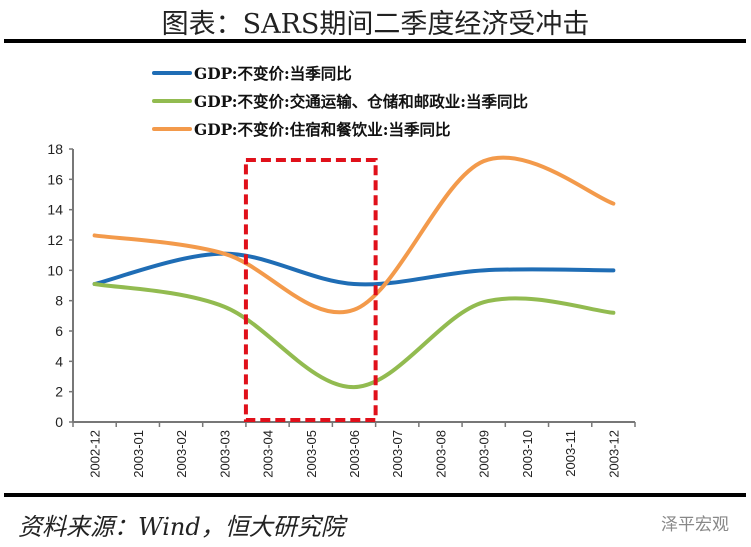  Describe the element at coordinates (172, 73) in the screenshot. I see `legend-swatch-gdp` at that location.